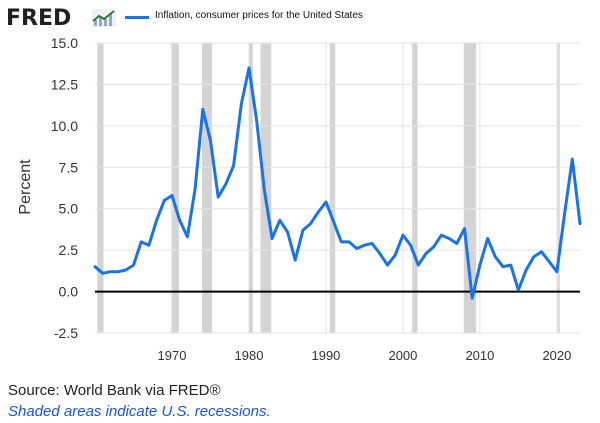 The width and height of the screenshot is (600, 423). Describe the element at coordinates (139, 411) in the screenshot. I see `recession-note: Shaded areas indicate U.S. recessions.` at that location.